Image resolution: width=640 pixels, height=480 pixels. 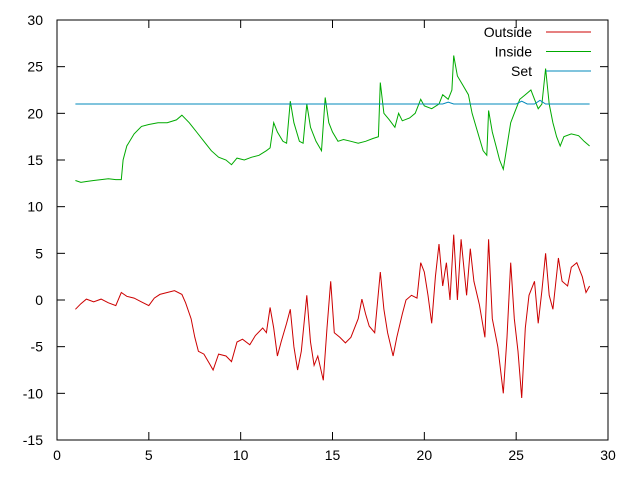 I want to click on x-tick-label: 5, so click(x=149, y=455).